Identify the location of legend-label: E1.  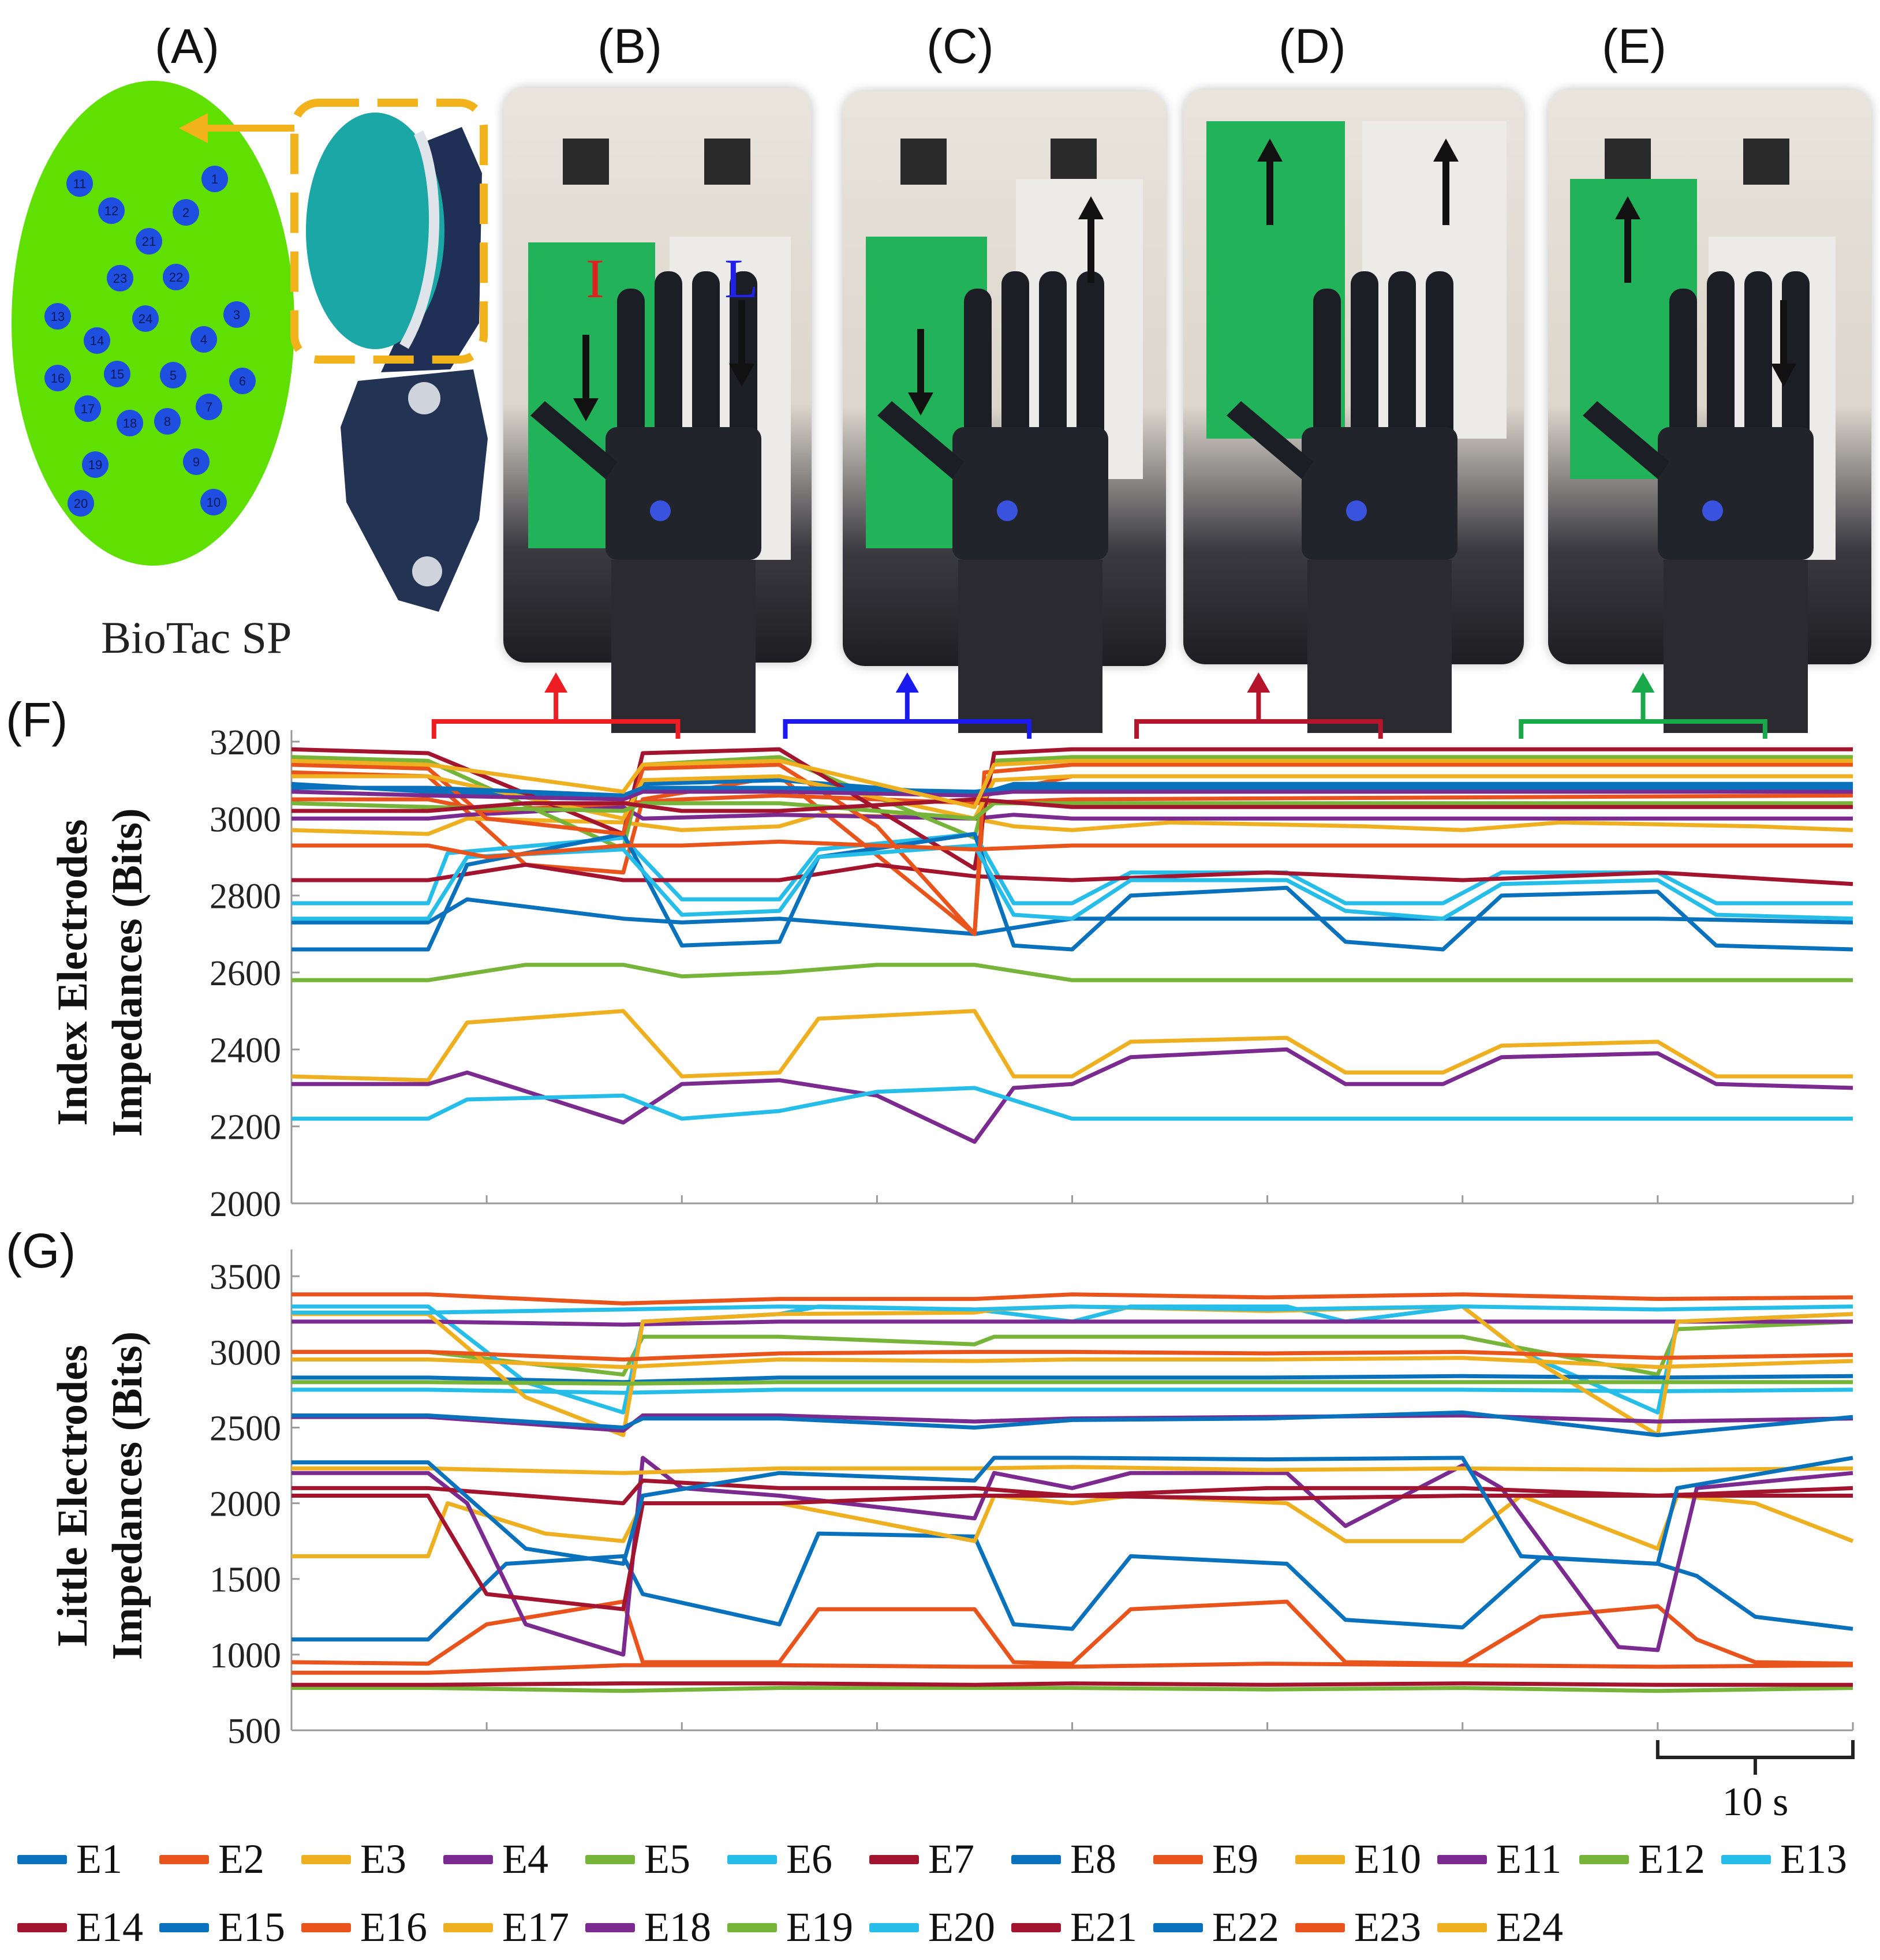
(99, 1859).